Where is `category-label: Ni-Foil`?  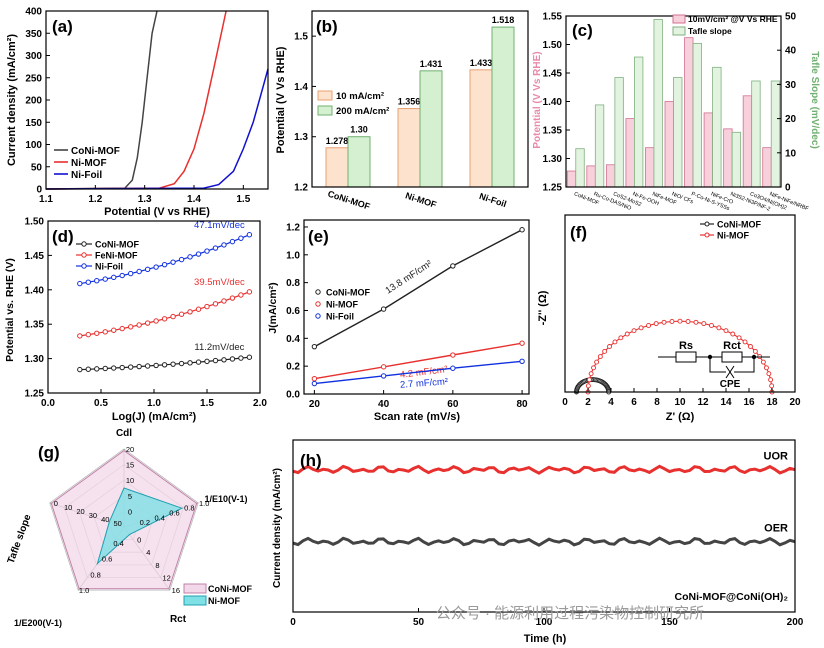 category-label: Ni-Foil is located at coordinates (493, 200).